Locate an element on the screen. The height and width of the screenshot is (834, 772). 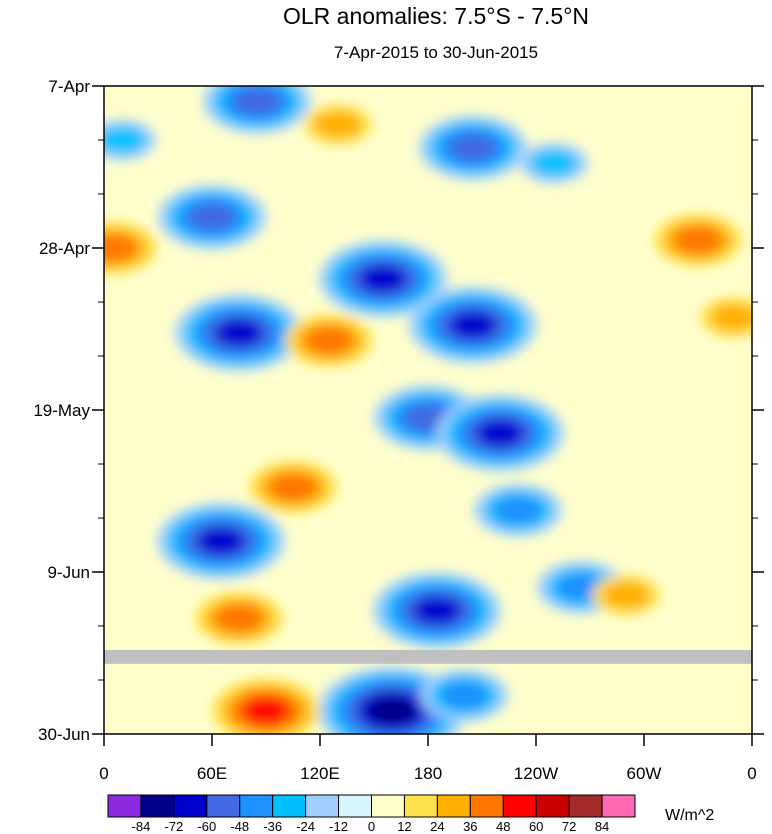
colorbar-label: 24 is located at coordinates (437, 826).